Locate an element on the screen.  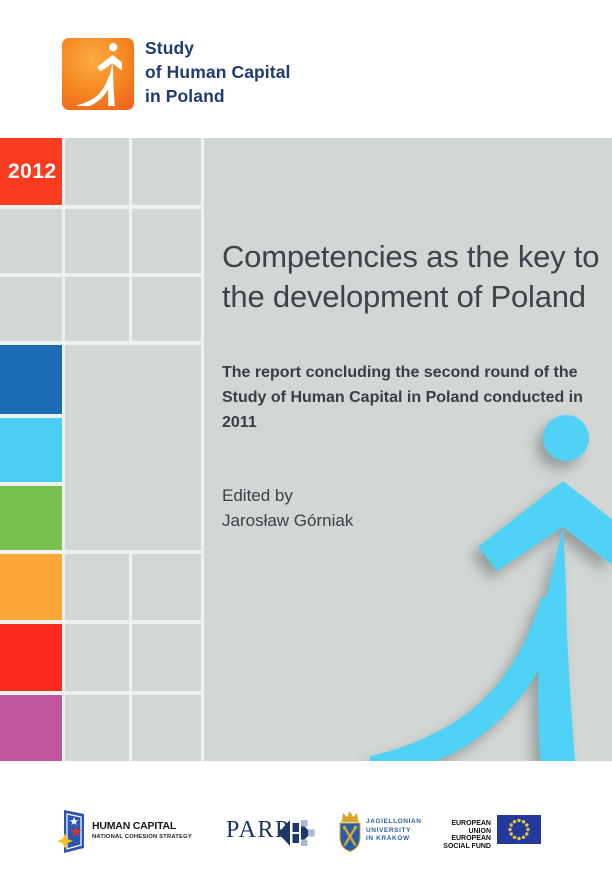
grid-cell-green is located at coordinates (31, 518).